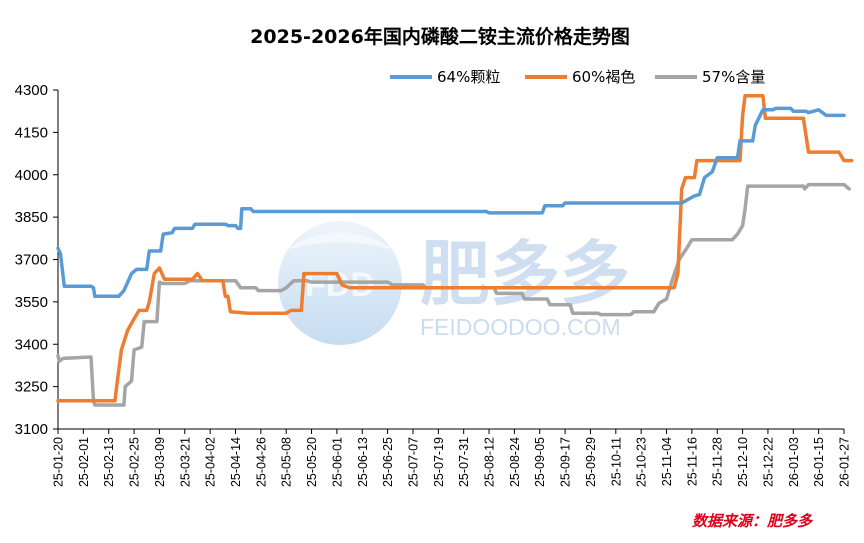 The image size is (864, 543). I want to click on x-tick-label: 25-06-25, so click(388, 462).